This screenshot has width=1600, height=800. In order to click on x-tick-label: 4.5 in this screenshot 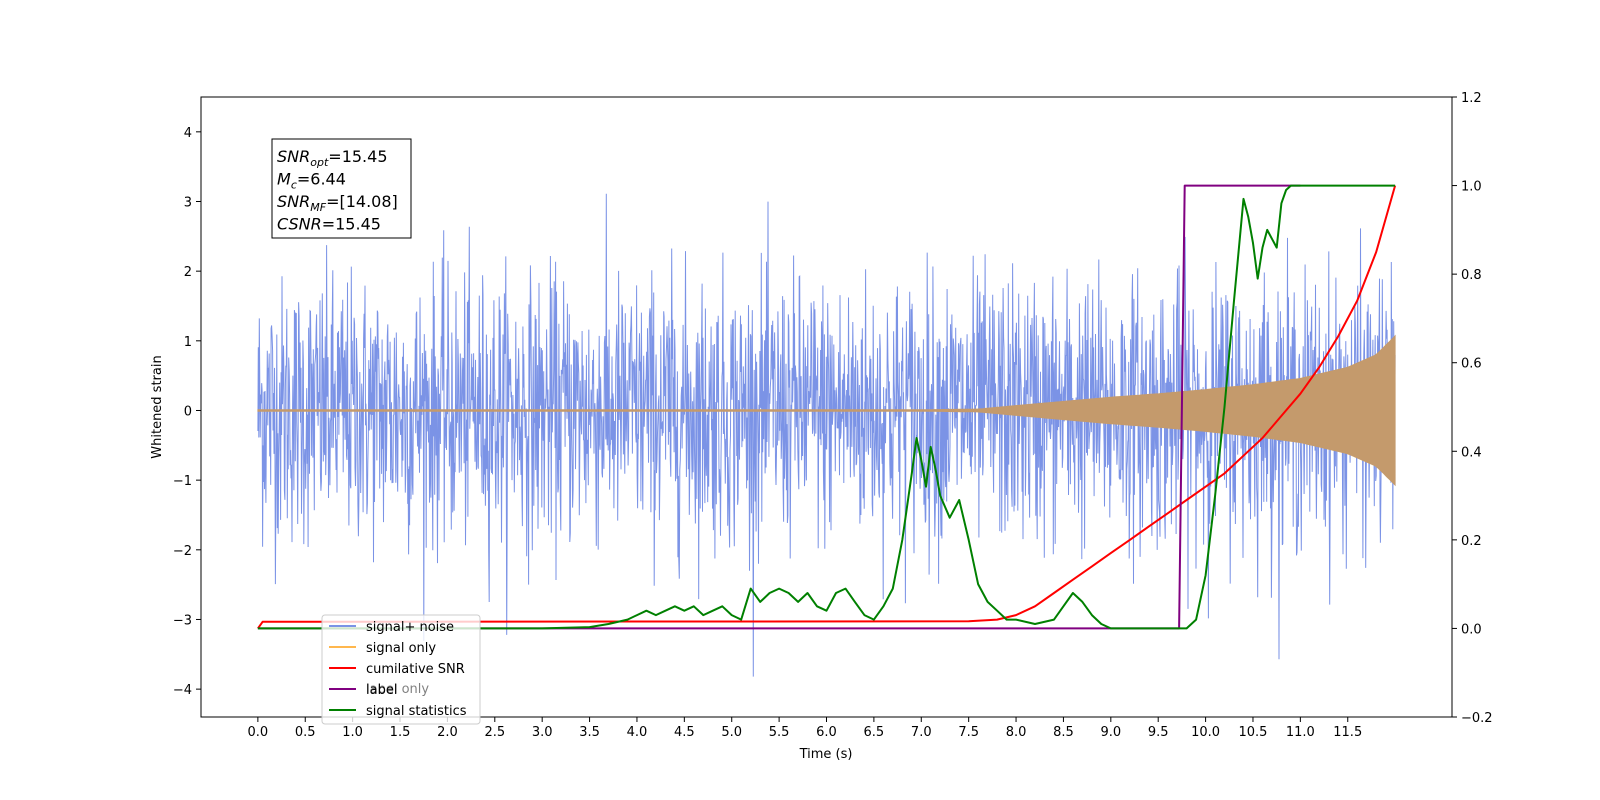, I will do `click(684, 732)`.